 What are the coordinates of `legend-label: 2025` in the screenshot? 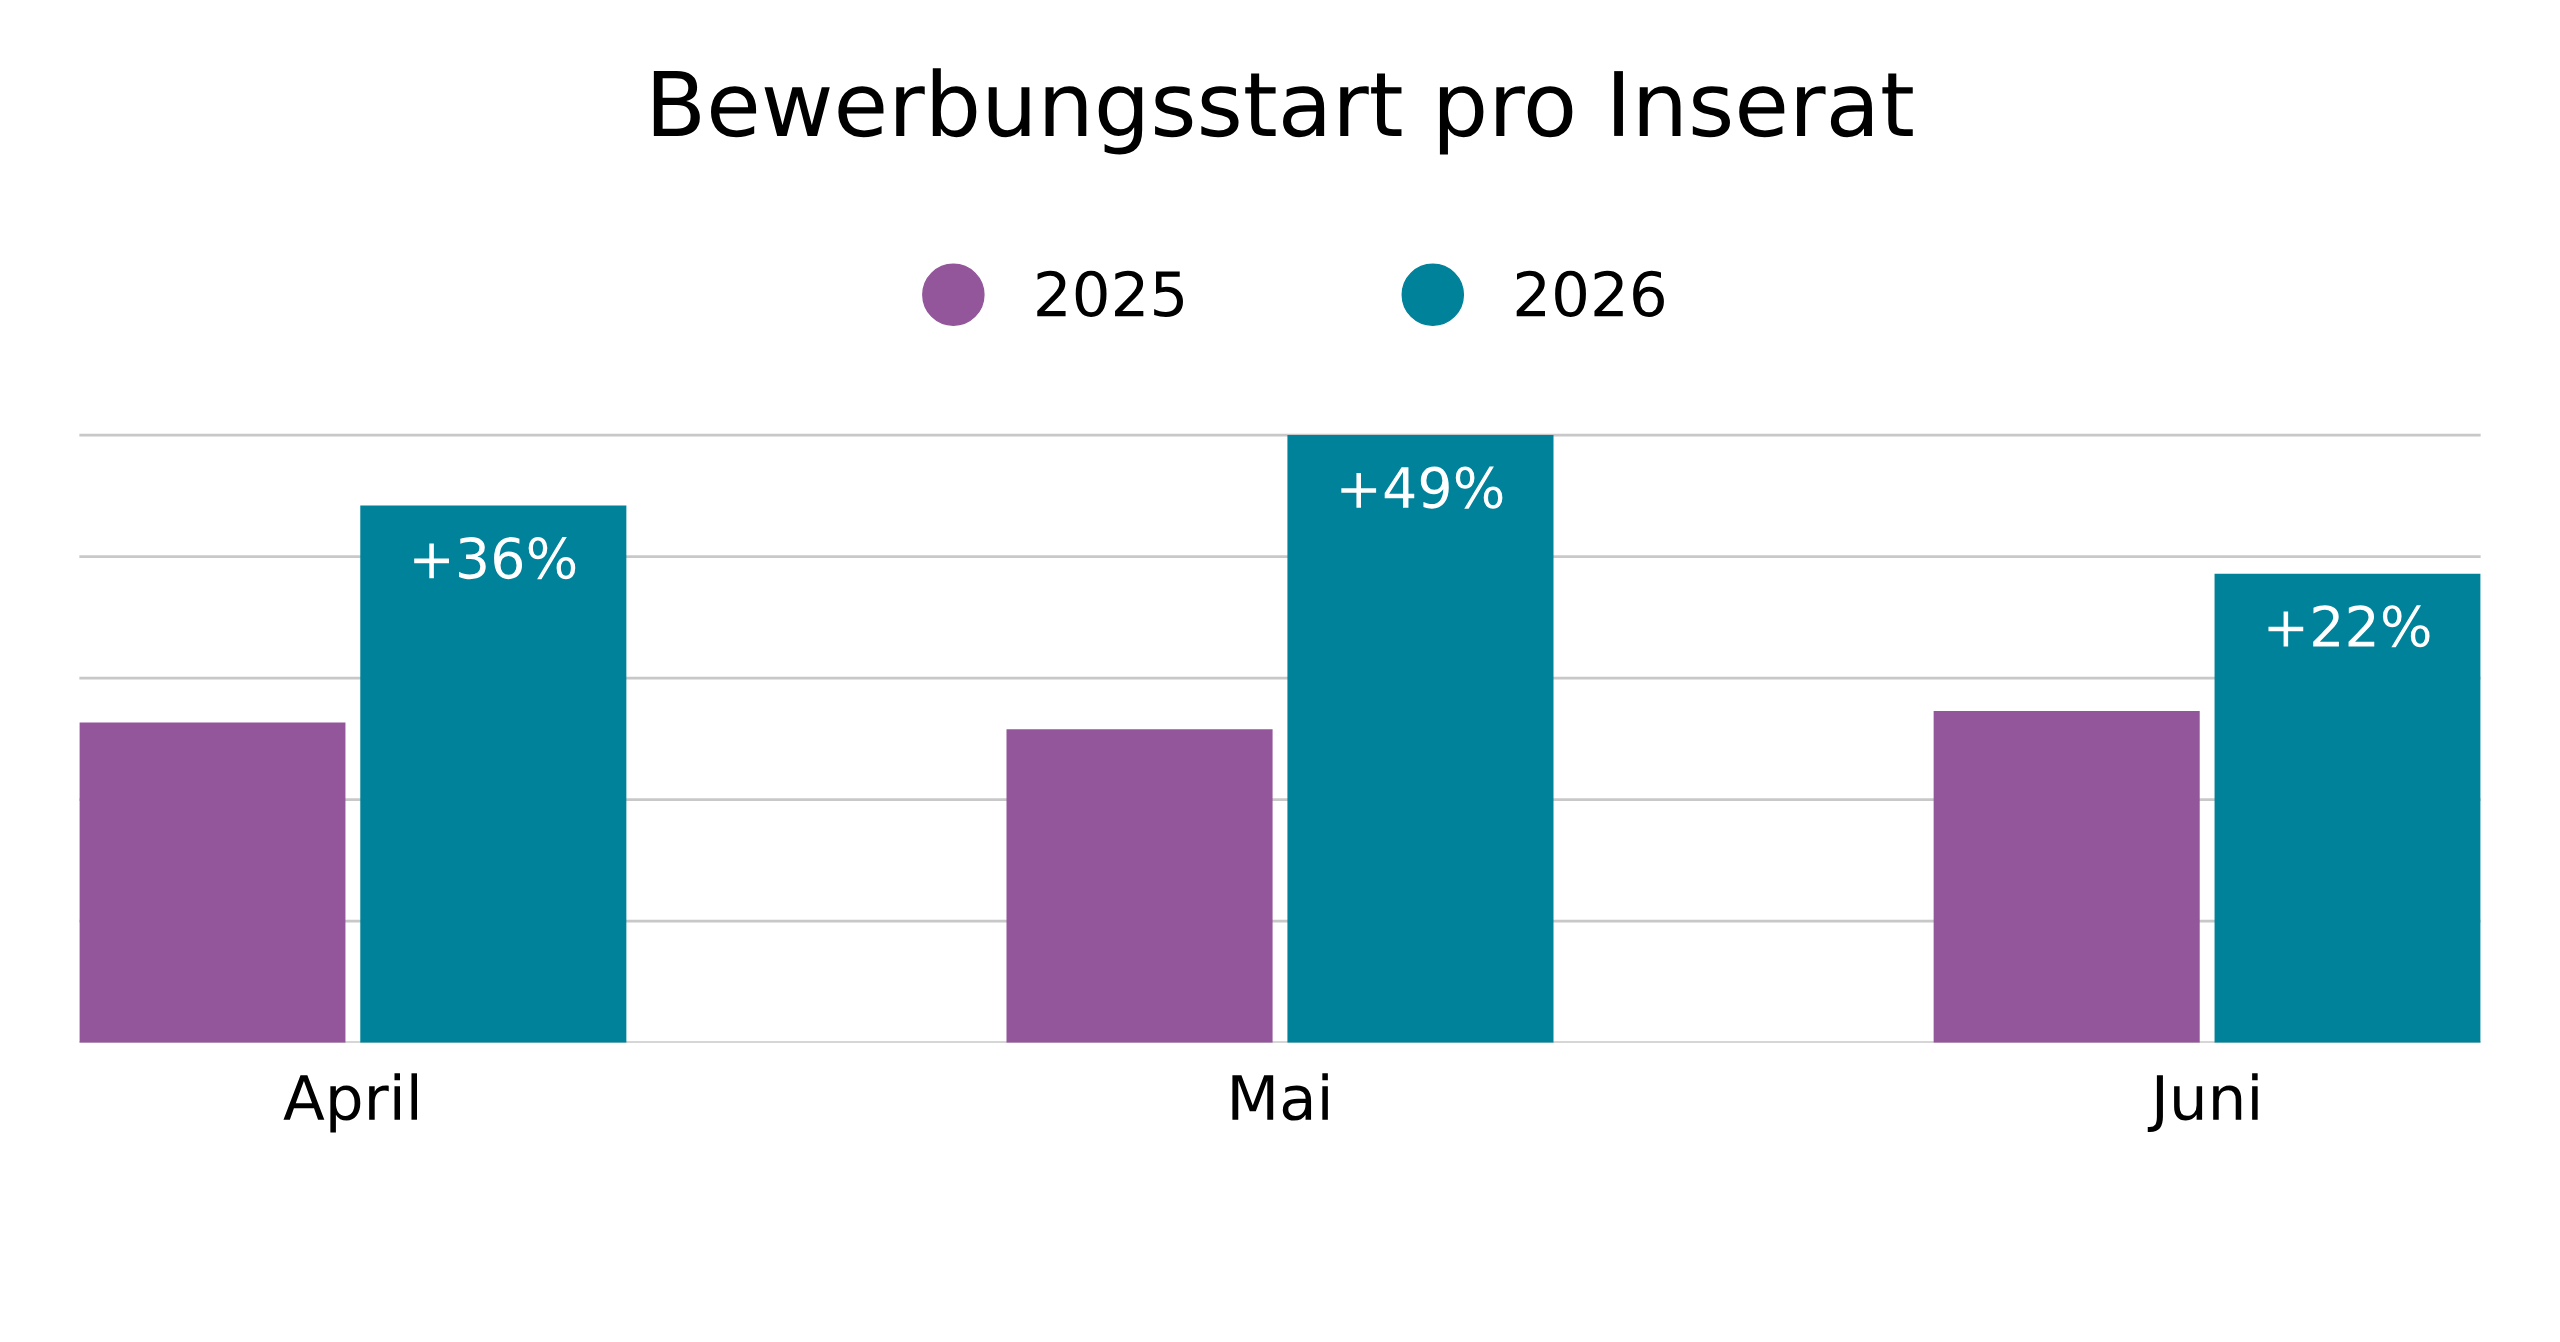 It's located at (1110, 293).